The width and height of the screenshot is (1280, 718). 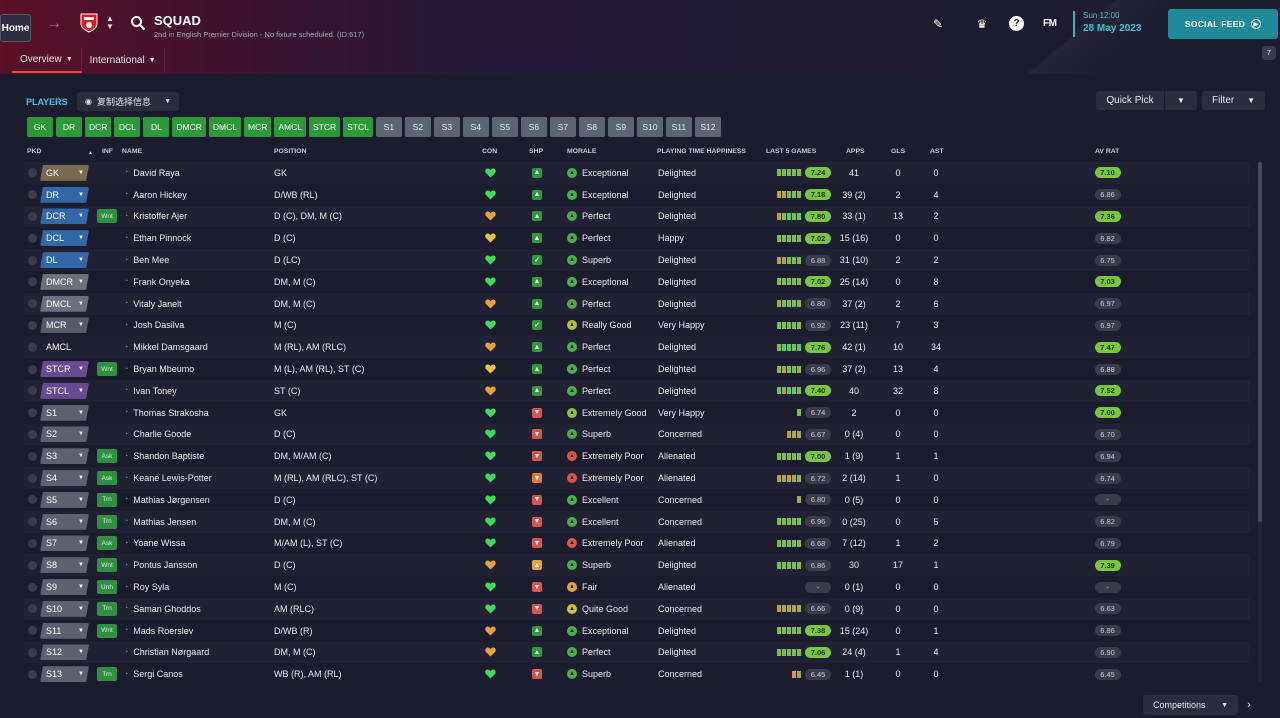 What do you see at coordinates (199, 260) in the screenshot?
I see `player-name-cell: ◔ Ben Mee` at bounding box center [199, 260].